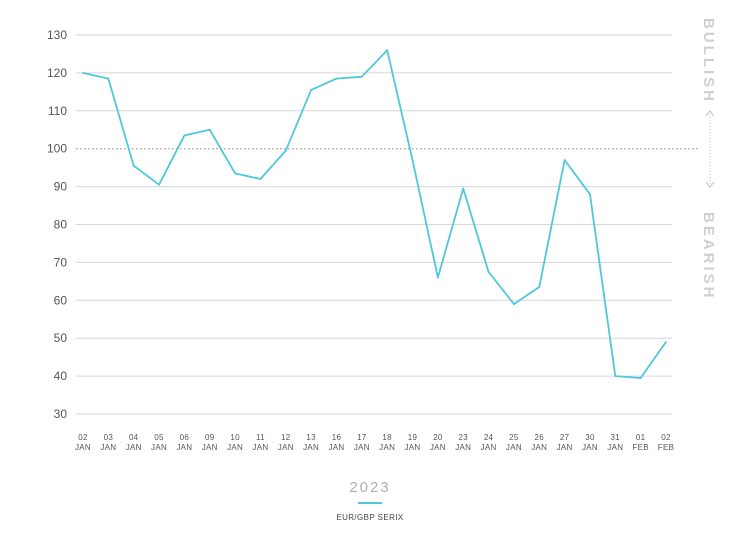 The image size is (743, 540). What do you see at coordinates (362, 442) in the screenshot?
I see `x-tick-label: 17 JAN` at bounding box center [362, 442].